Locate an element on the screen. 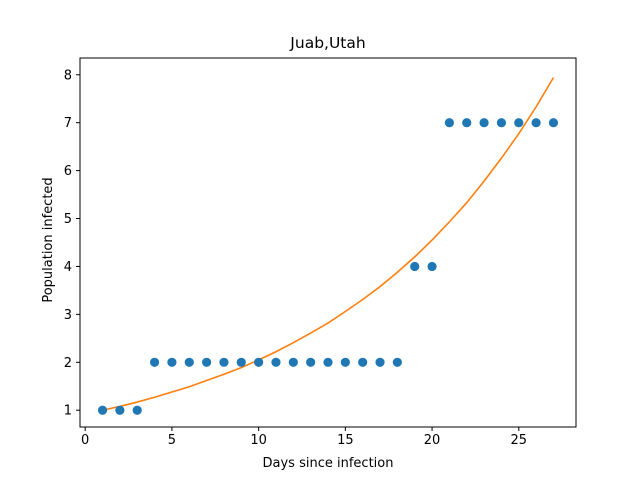  x-tick-label: 20 is located at coordinates (432, 440).